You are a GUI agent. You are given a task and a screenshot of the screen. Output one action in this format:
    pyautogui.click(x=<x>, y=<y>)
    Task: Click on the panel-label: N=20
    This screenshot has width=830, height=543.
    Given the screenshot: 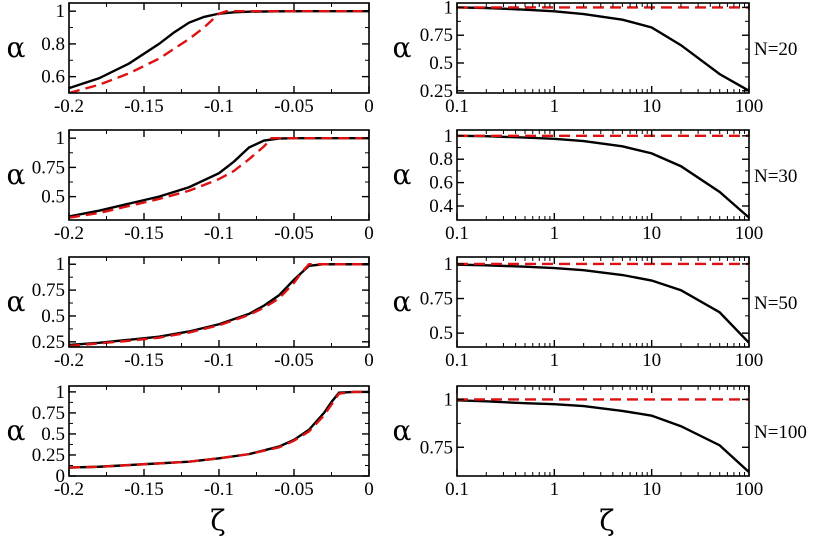 What is the action you would take?
    pyautogui.click(x=775, y=49)
    